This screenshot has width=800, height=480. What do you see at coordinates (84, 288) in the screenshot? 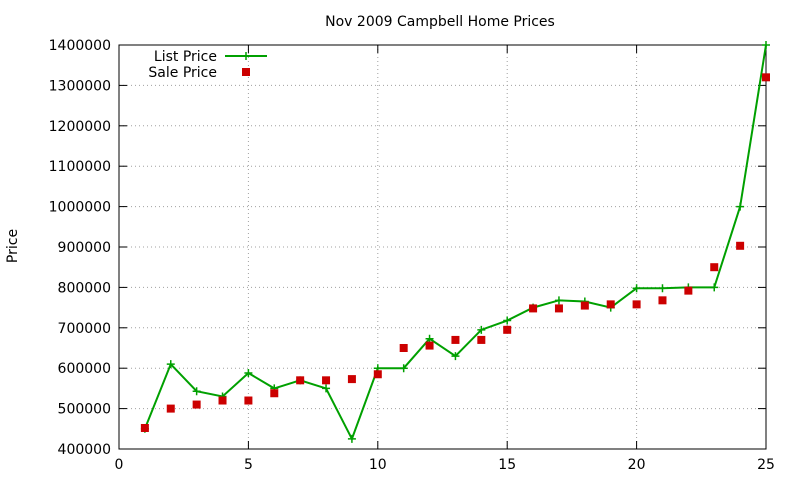
I see `y-tick-label: 800000` at bounding box center [84, 288].